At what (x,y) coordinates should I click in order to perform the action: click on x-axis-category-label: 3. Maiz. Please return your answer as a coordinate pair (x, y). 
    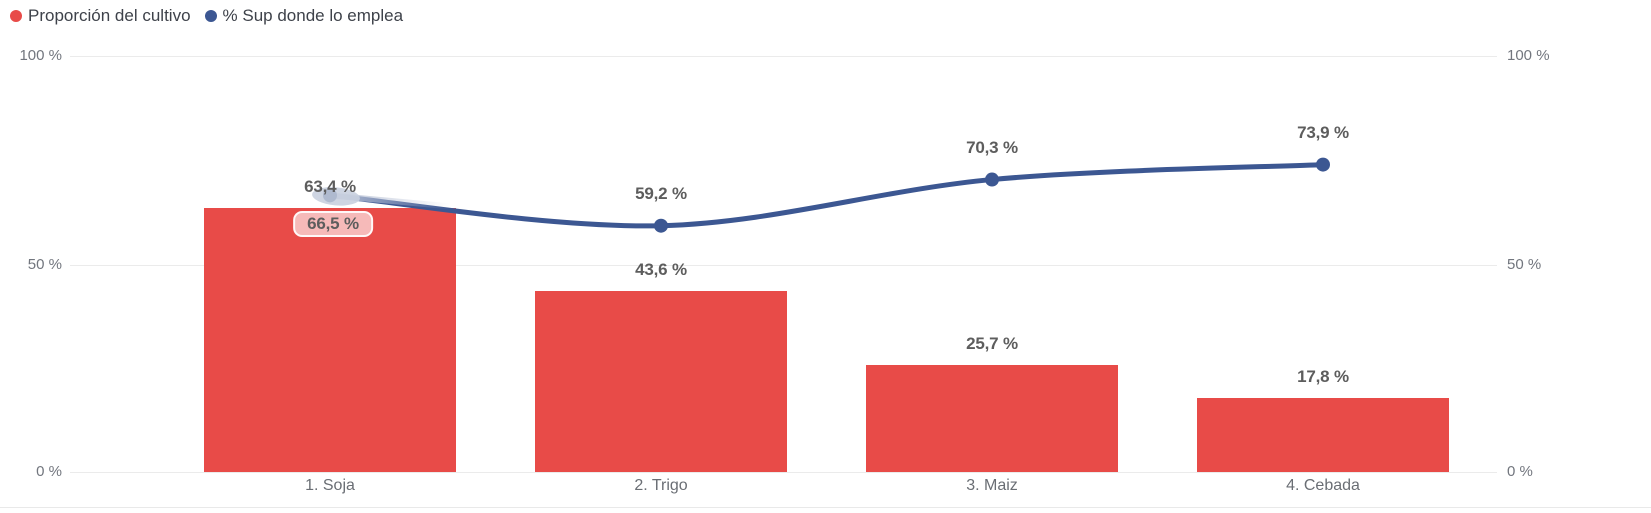
    Looking at the image, I should click on (992, 485).